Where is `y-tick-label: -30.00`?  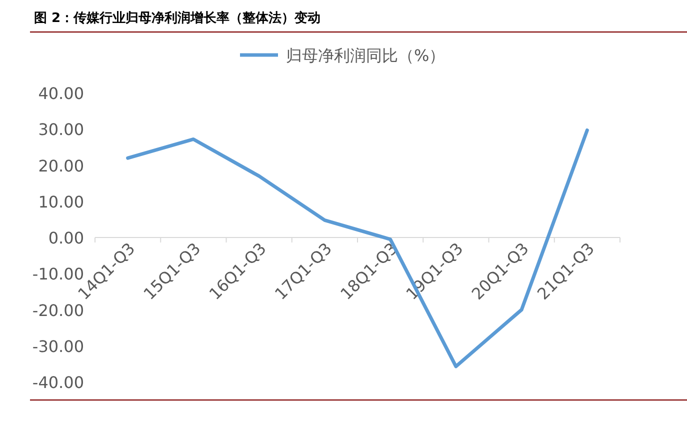
y-tick-label: -30.00 is located at coordinates (58, 346).